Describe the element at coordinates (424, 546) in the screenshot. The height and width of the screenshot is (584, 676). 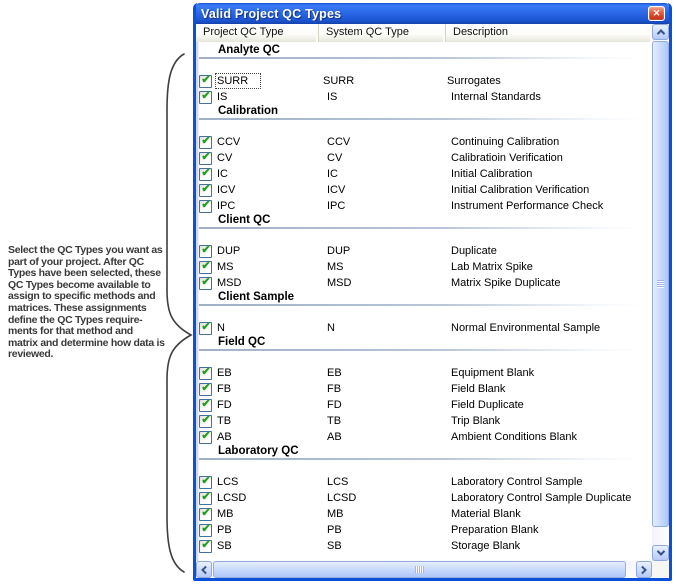
I see `table-row: ✔ SB SB Storage Blank` at that location.